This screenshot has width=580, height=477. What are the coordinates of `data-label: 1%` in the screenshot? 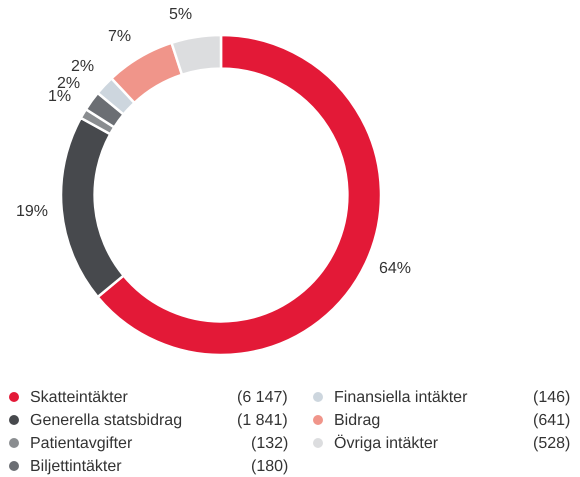 It's located at (60, 96).